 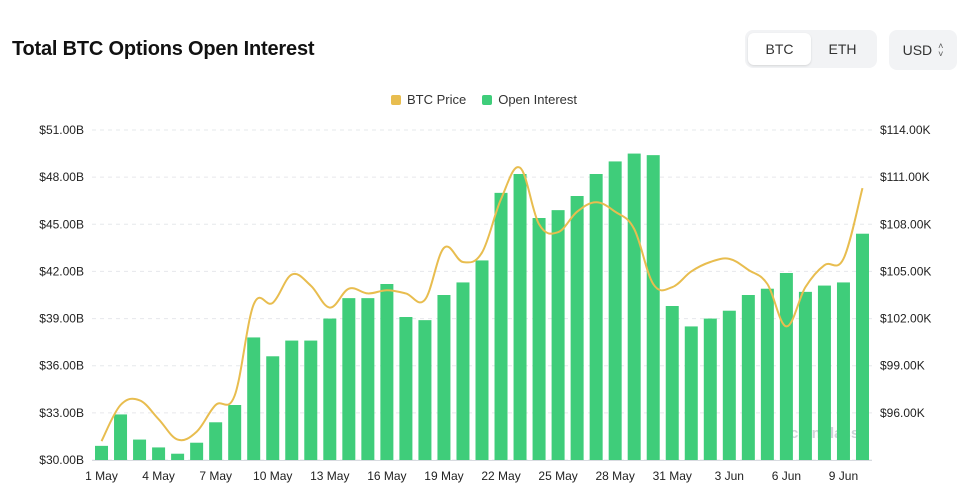 What do you see at coordinates (443, 476) in the screenshot?
I see `x-tick-label: 19 May` at bounding box center [443, 476].